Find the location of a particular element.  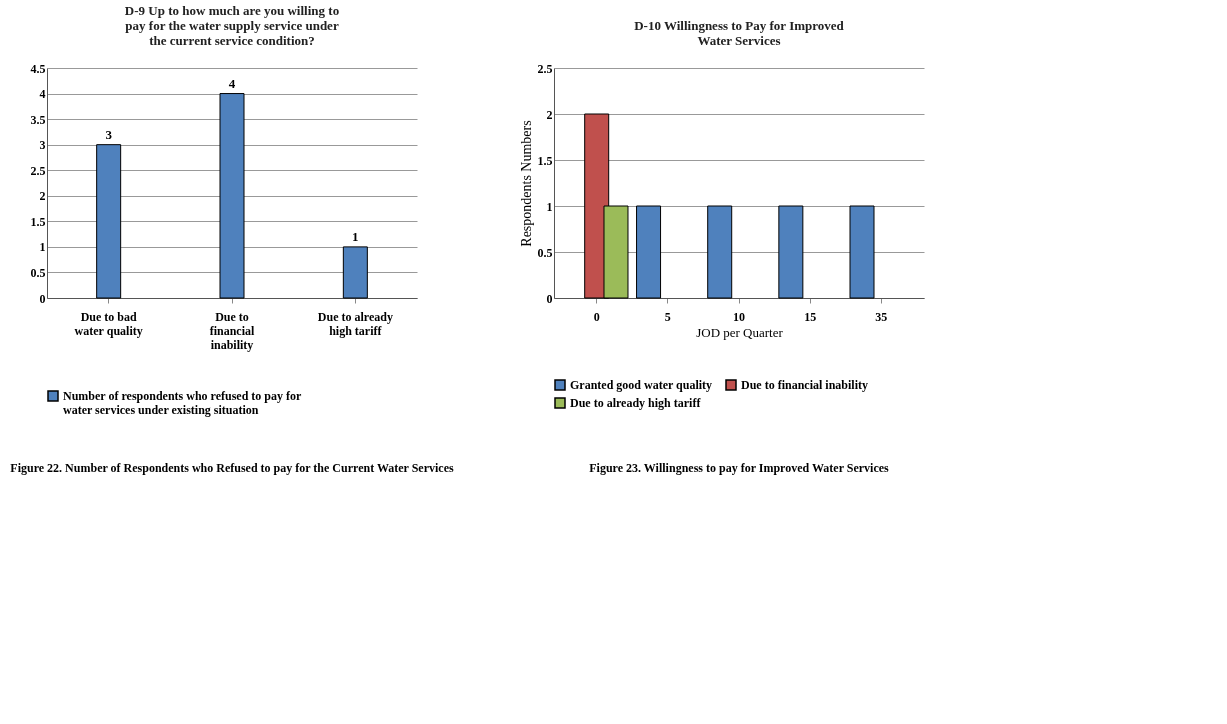

data-label: 3 is located at coordinates (109, 134).